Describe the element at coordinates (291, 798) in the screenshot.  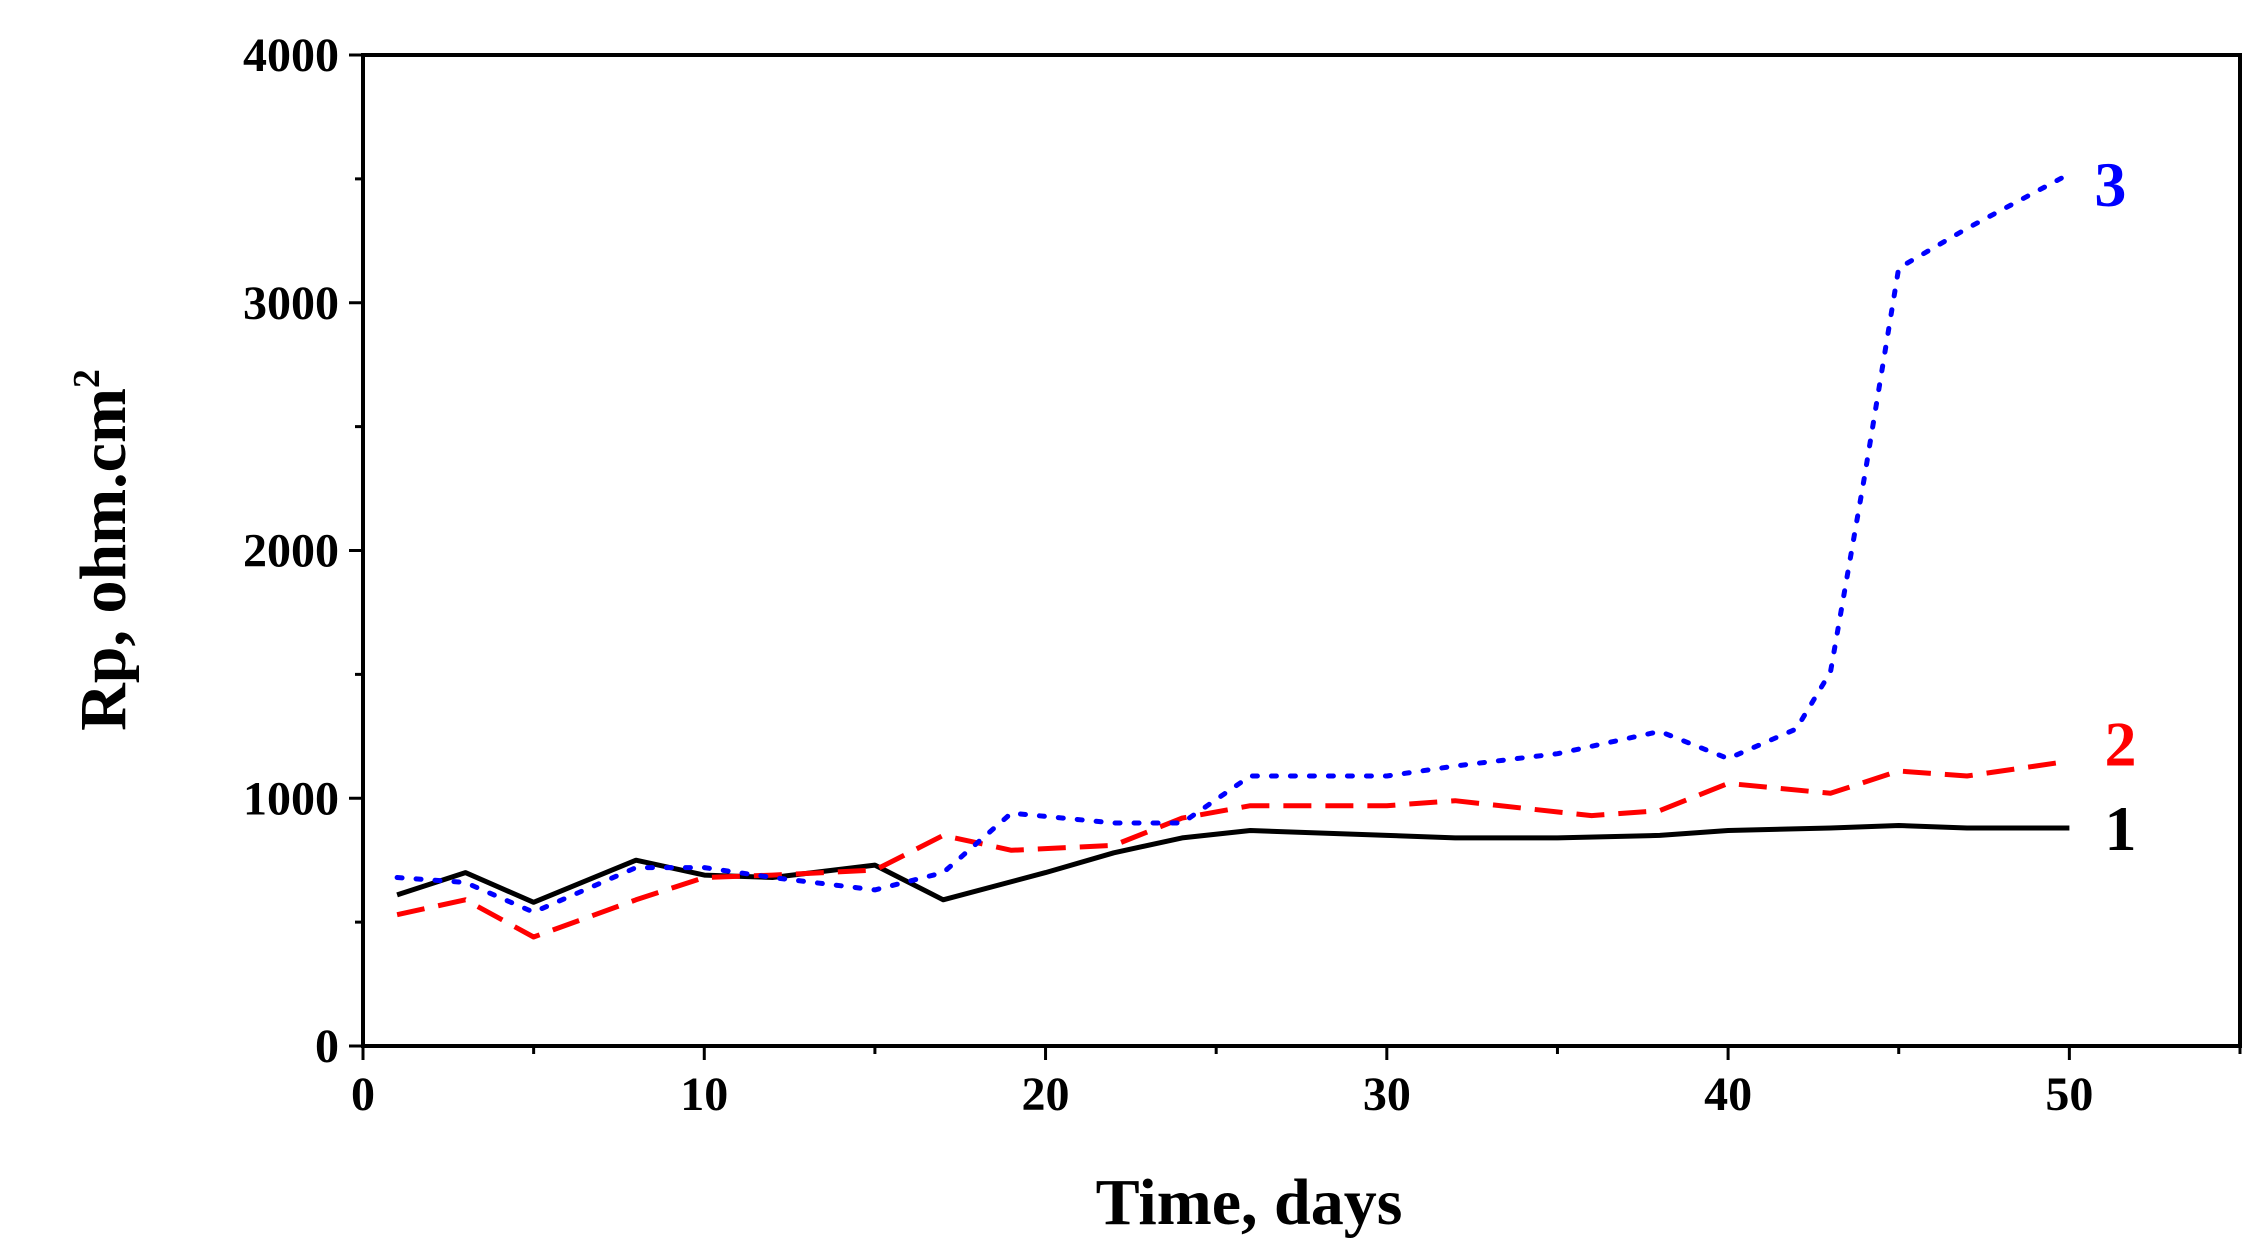
I see `y-tick-label: 1000` at that location.